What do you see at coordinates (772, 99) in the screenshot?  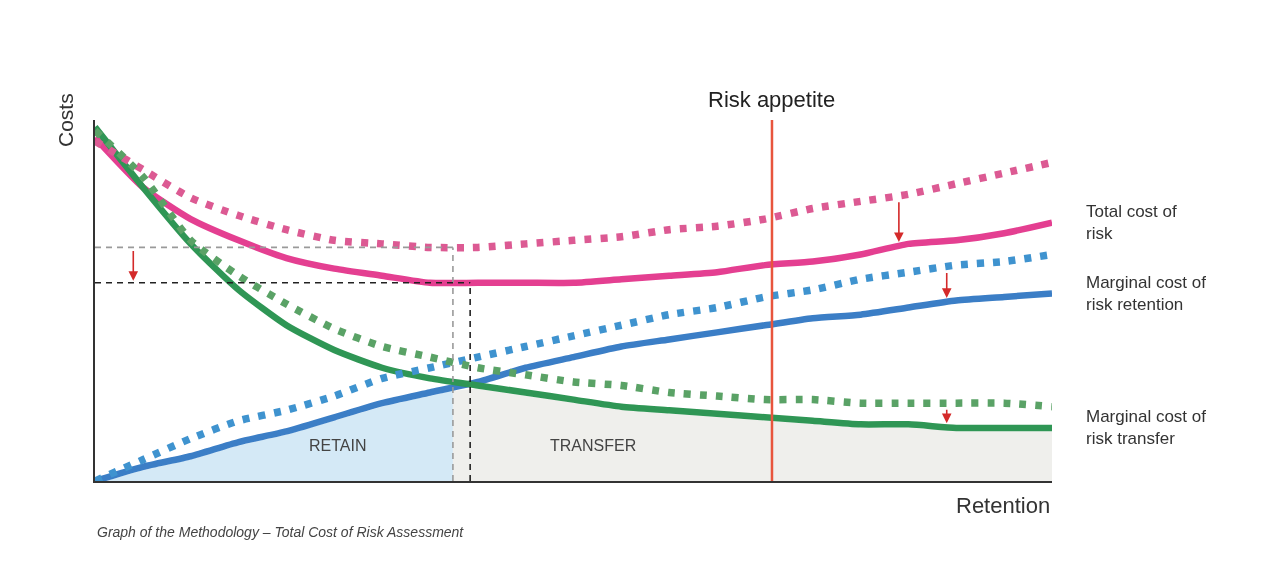 I see `text: Risk appetite` at bounding box center [772, 99].